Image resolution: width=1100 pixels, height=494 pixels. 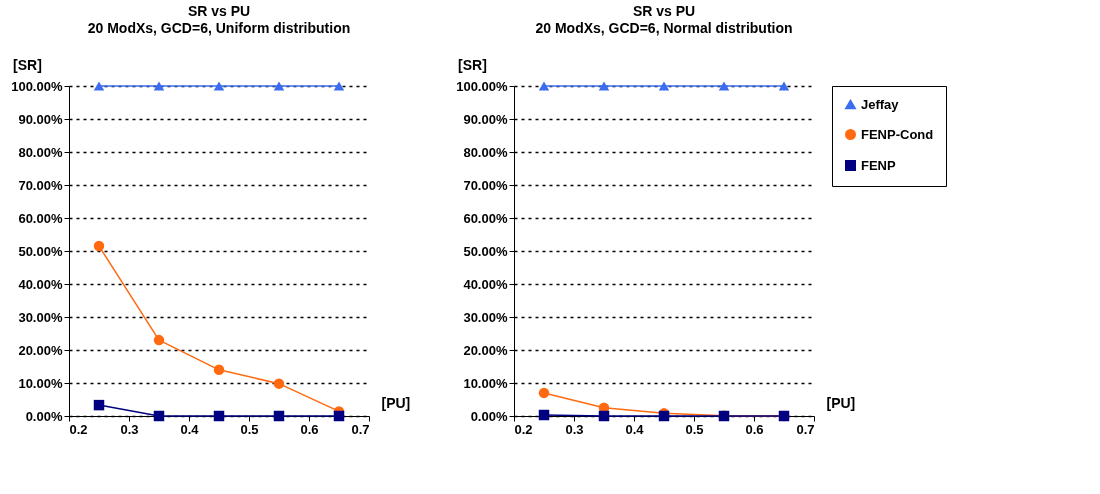 I want to click on chart-subtitle: 20 ModXs, GCD=6, Uniform distribution, so click(x=219, y=28).